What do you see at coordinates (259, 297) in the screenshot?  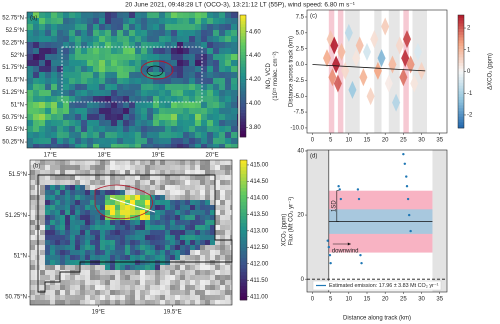 I see `colorbar-tick-label: 411.00` at bounding box center [259, 297].